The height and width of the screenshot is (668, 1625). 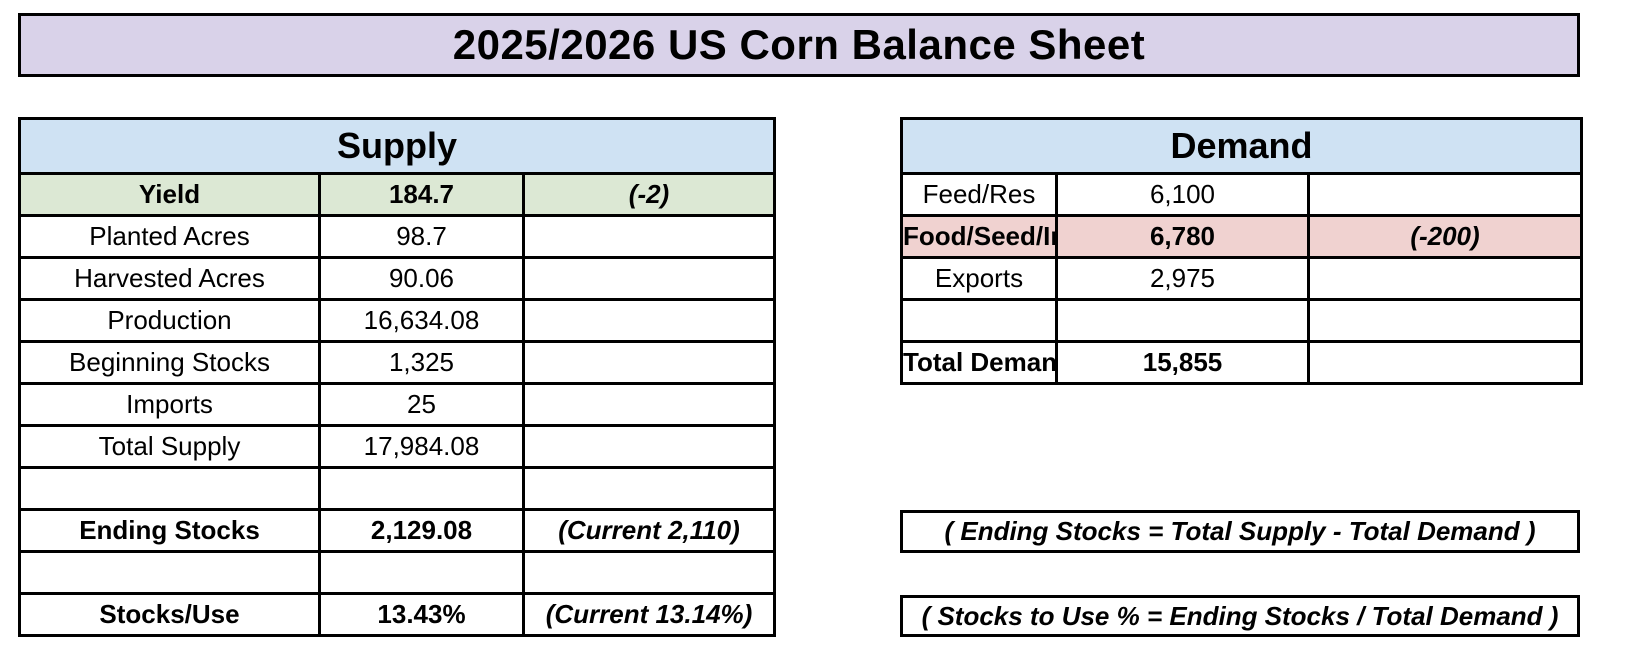 What do you see at coordinates (421, 278) in the screenshot?
I see `cell-value: 90.06` at bounding box center [421, 278].